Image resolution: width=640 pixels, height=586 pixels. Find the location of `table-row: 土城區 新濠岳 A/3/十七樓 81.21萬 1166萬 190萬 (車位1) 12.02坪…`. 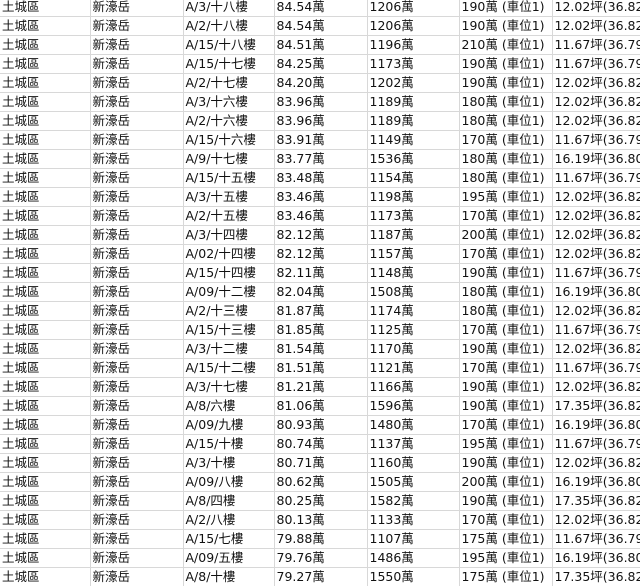

table-row: 土城區 新濠岳 A/3/十七樓 81.21萬 1166萬 190萬 (車位1) 12.02坪… is located at coordinates (320, 387).